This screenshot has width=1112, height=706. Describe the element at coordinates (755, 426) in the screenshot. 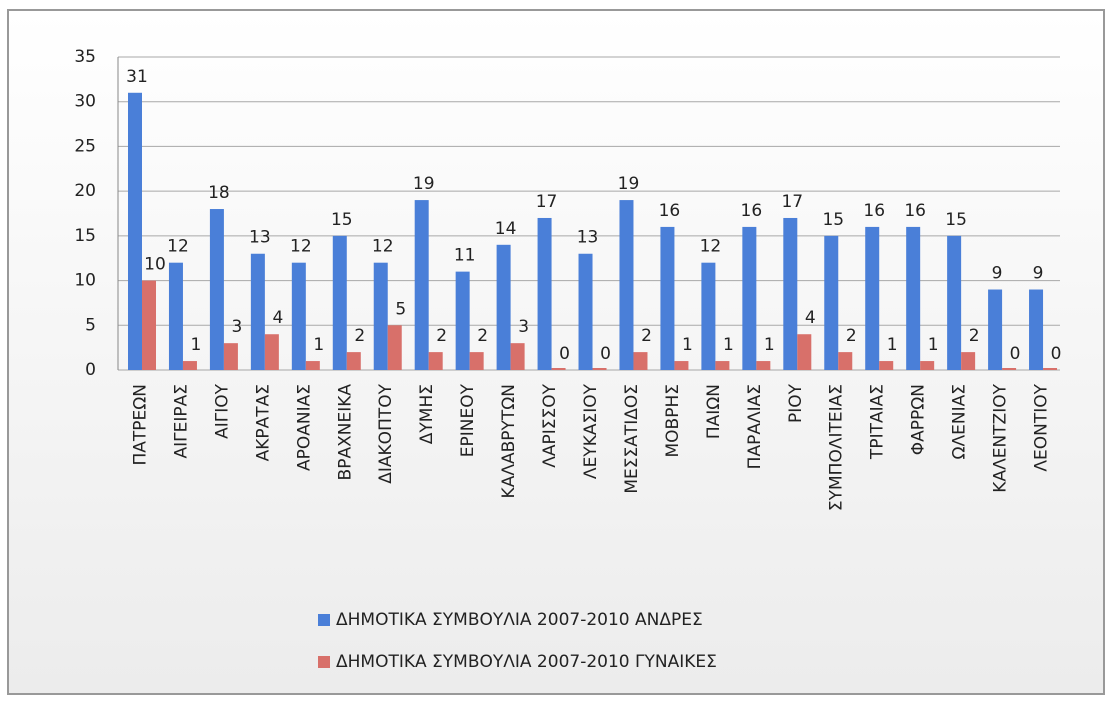

I see `x-tick-label: ΠΑΡΑΛΙΑΣ` at that location.